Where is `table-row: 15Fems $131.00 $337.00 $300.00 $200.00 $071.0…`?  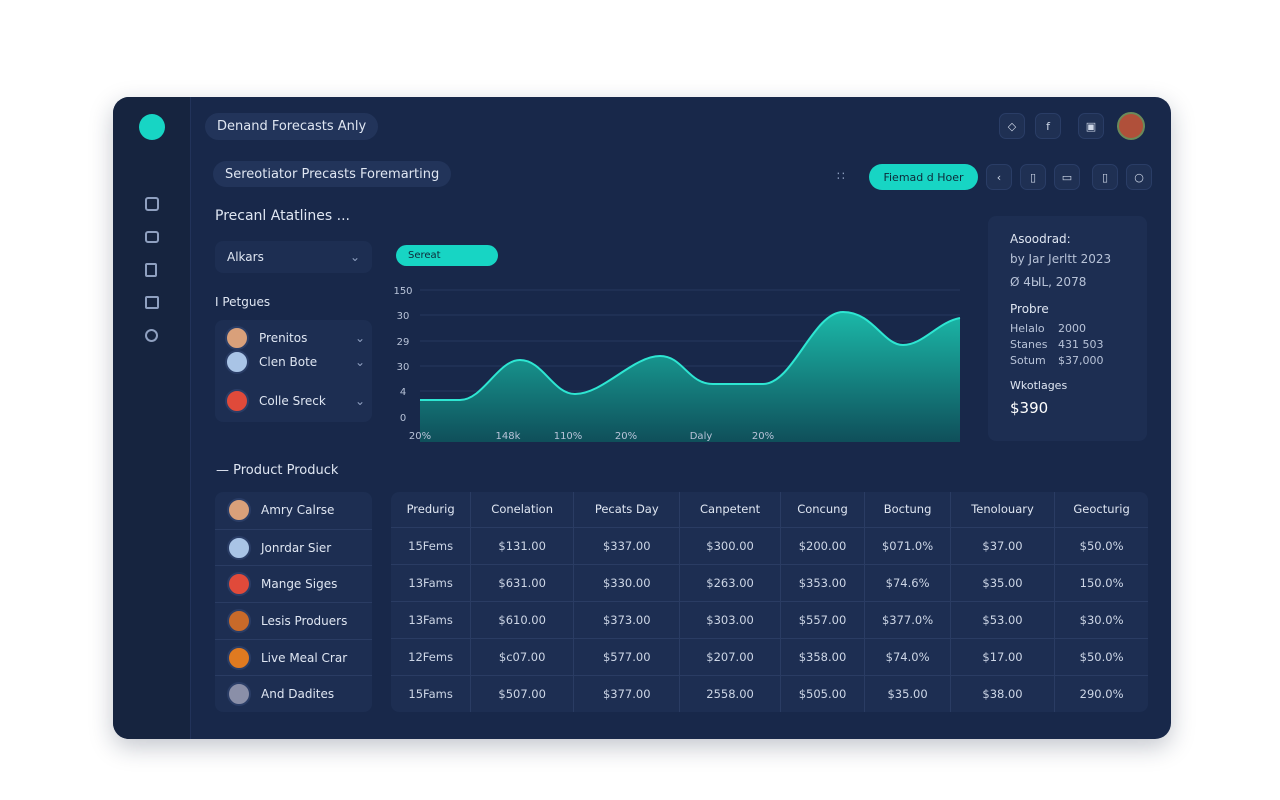
table-row: 15Fems $131.00 $337.00 $300.00 $200.00 $071.0… is located at coordinates (769, 545).